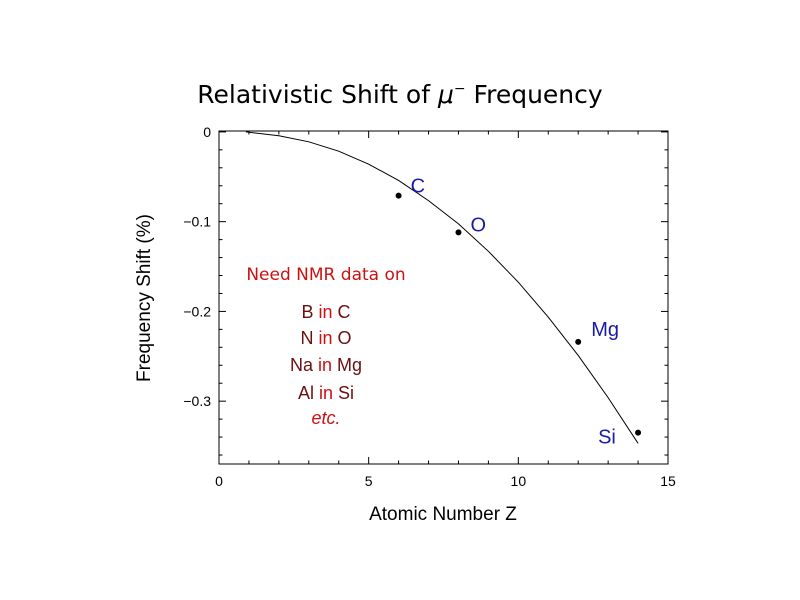 This screenshot has height=600, width=800. I want to click on data-point-mg, so click(578, 341).